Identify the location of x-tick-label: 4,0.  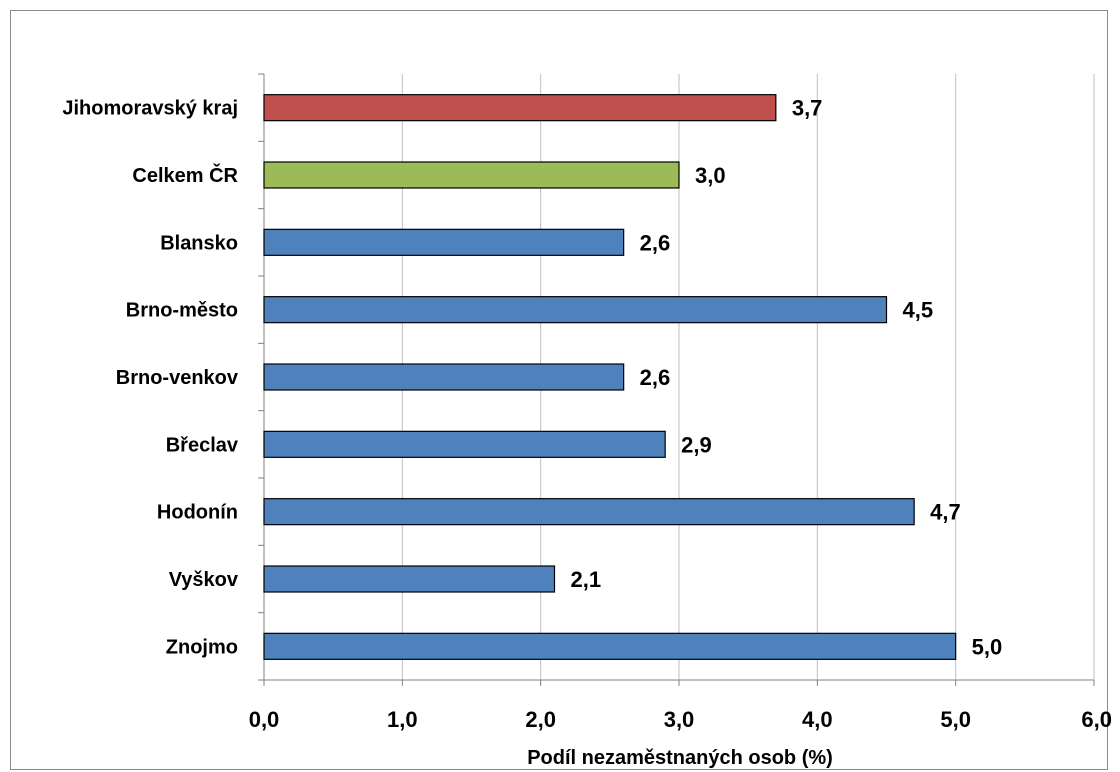
(817, 719).